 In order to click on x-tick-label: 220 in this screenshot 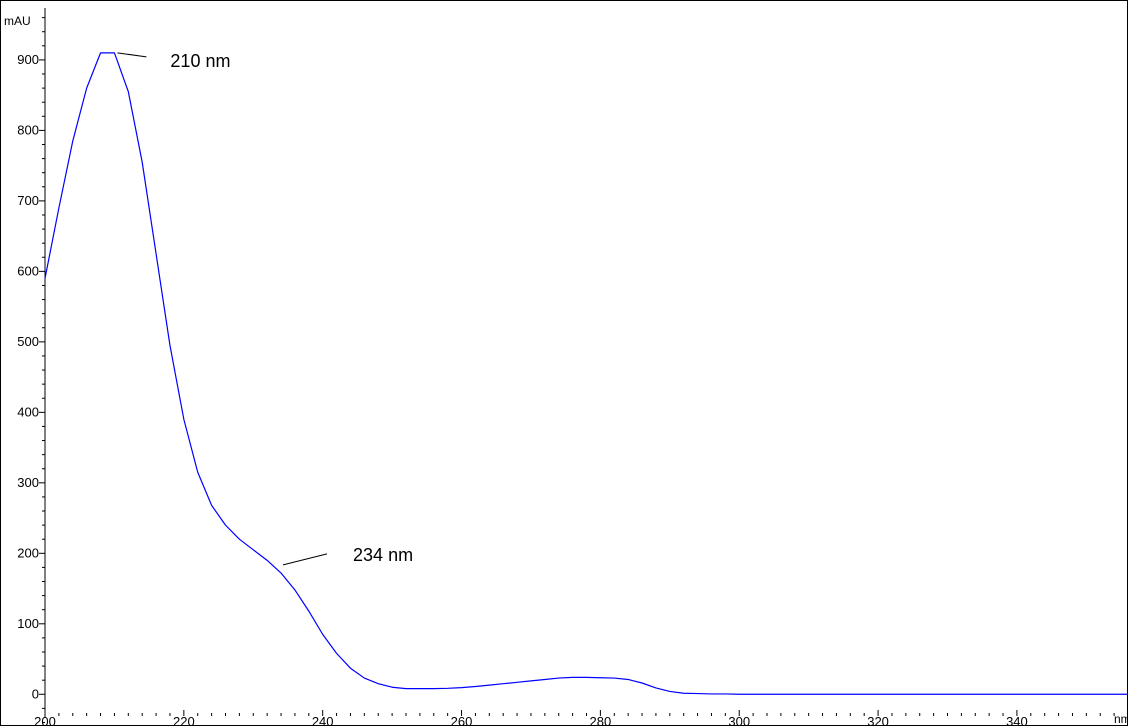, I will do `click(184, 720)`.